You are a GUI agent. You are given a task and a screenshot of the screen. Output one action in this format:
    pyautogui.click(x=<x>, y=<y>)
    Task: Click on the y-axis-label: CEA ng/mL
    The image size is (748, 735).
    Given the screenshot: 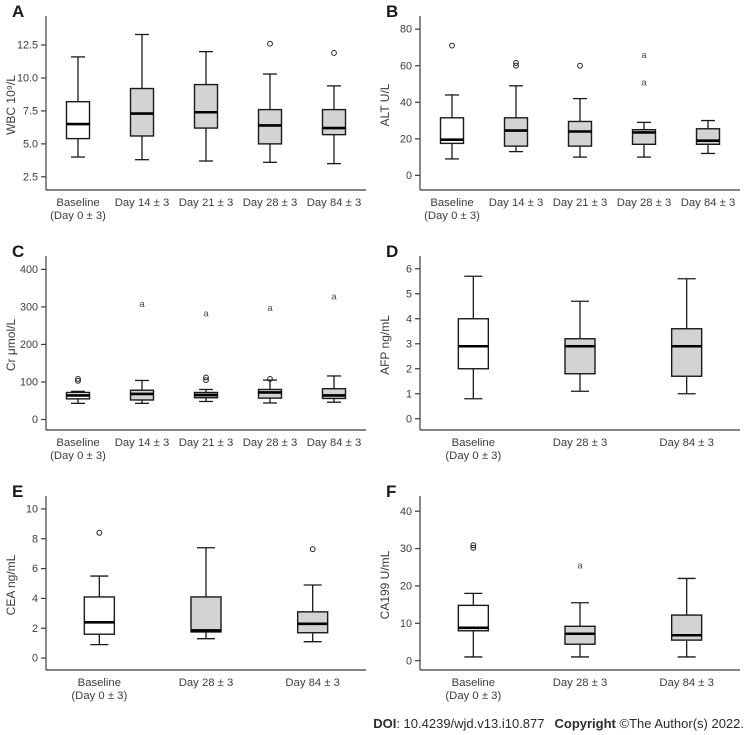 What is the action you would take?
    pyautogui.click(x=11, y=584)
    